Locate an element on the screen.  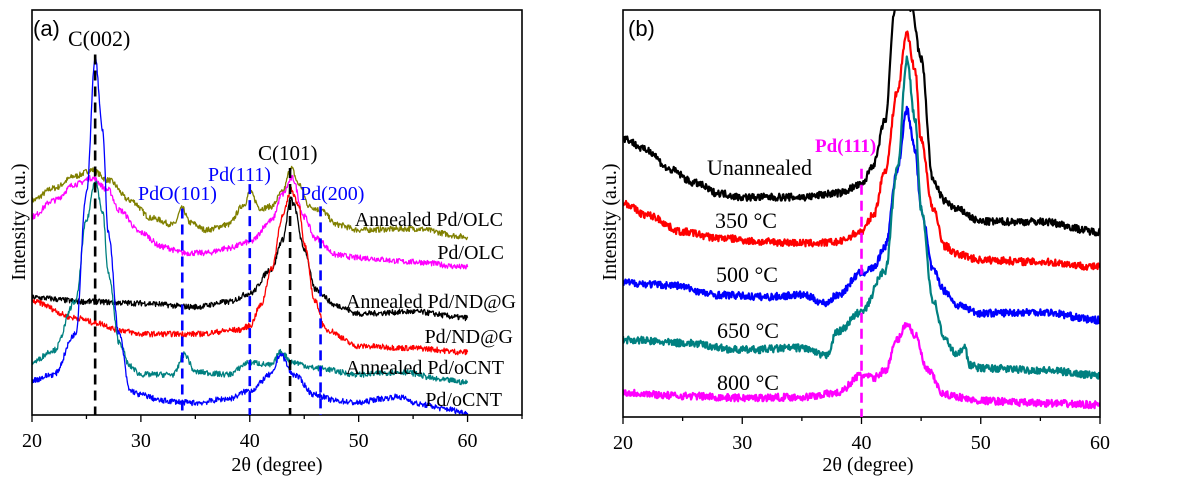
series-label-500c: 500 °C is located at coordinates (747, 274).